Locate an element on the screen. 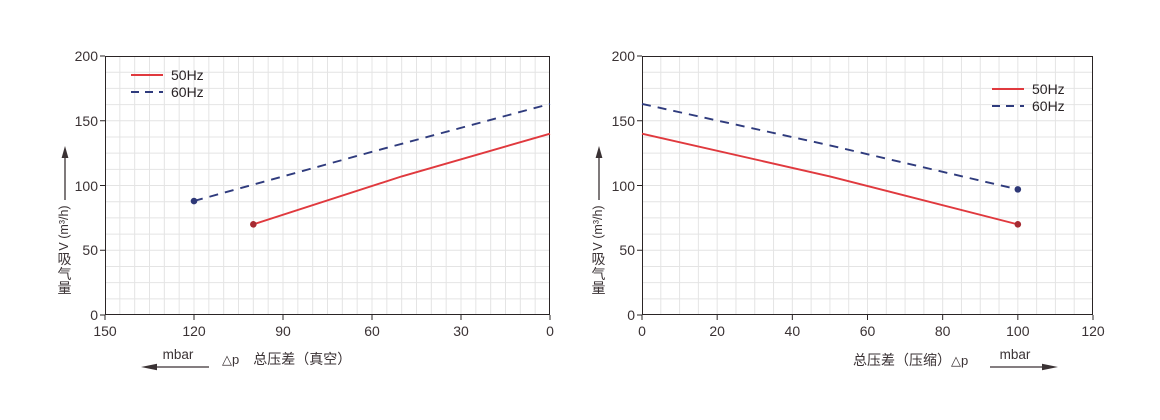  x-tick-label: 100 is located at coordinates (1018, 331).